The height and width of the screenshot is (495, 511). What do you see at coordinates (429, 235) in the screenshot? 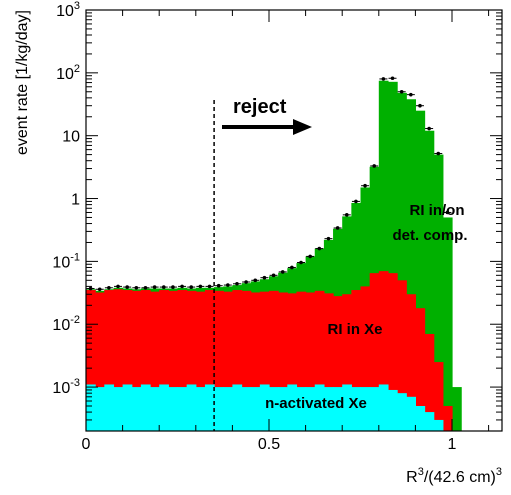
I see `label-ri-det-line2: det. comp.` at bounding box center [429, 235].